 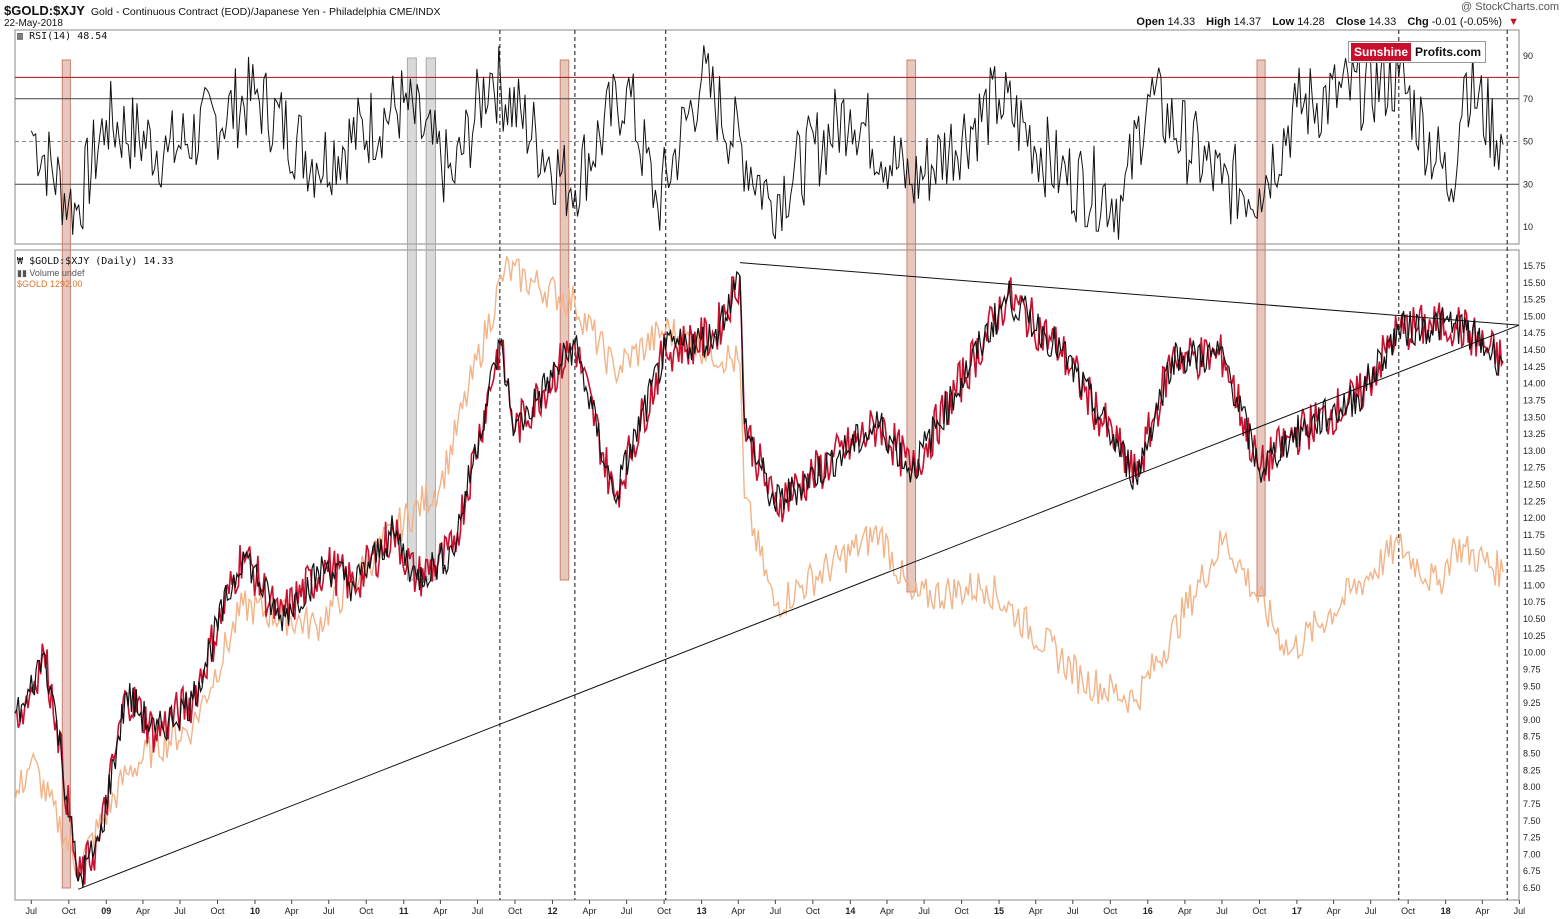 I want to click on gold-overlay-name: $GOLD 1292.00, so click(x=50, y=284).